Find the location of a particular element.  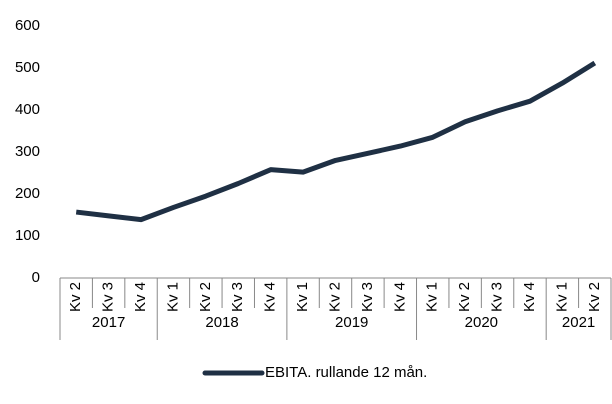

y-tick-label: 400 is located at coordinates (27, 109).